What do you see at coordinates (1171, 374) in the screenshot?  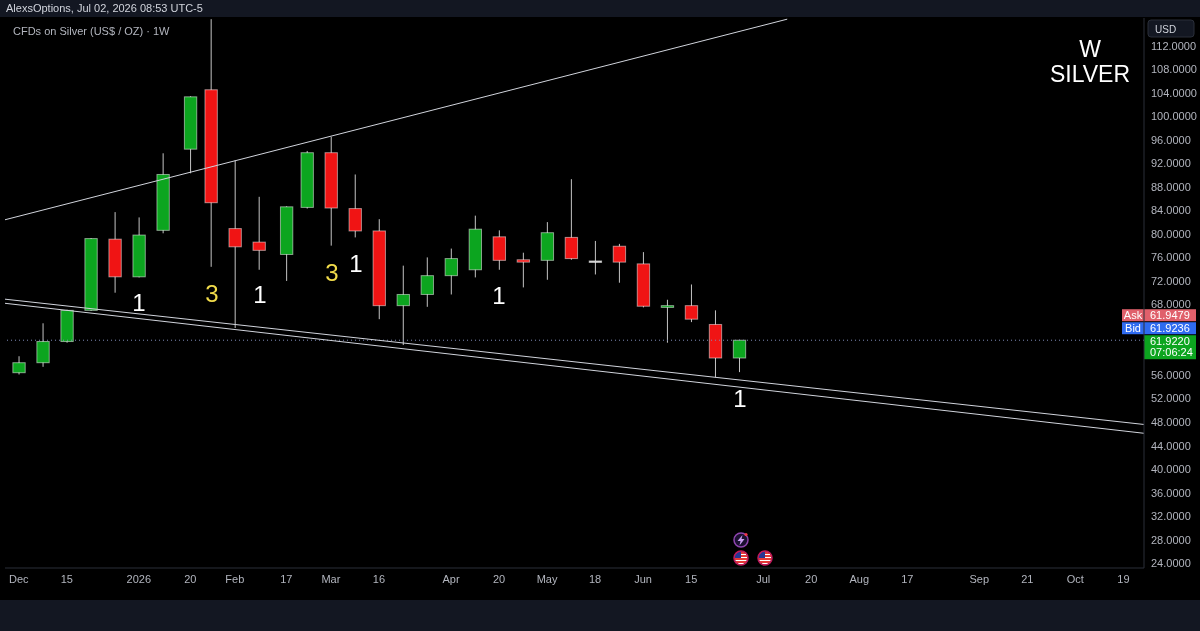 I see `y-tick-label: 56.0000` at bounding box center [1171, 374].